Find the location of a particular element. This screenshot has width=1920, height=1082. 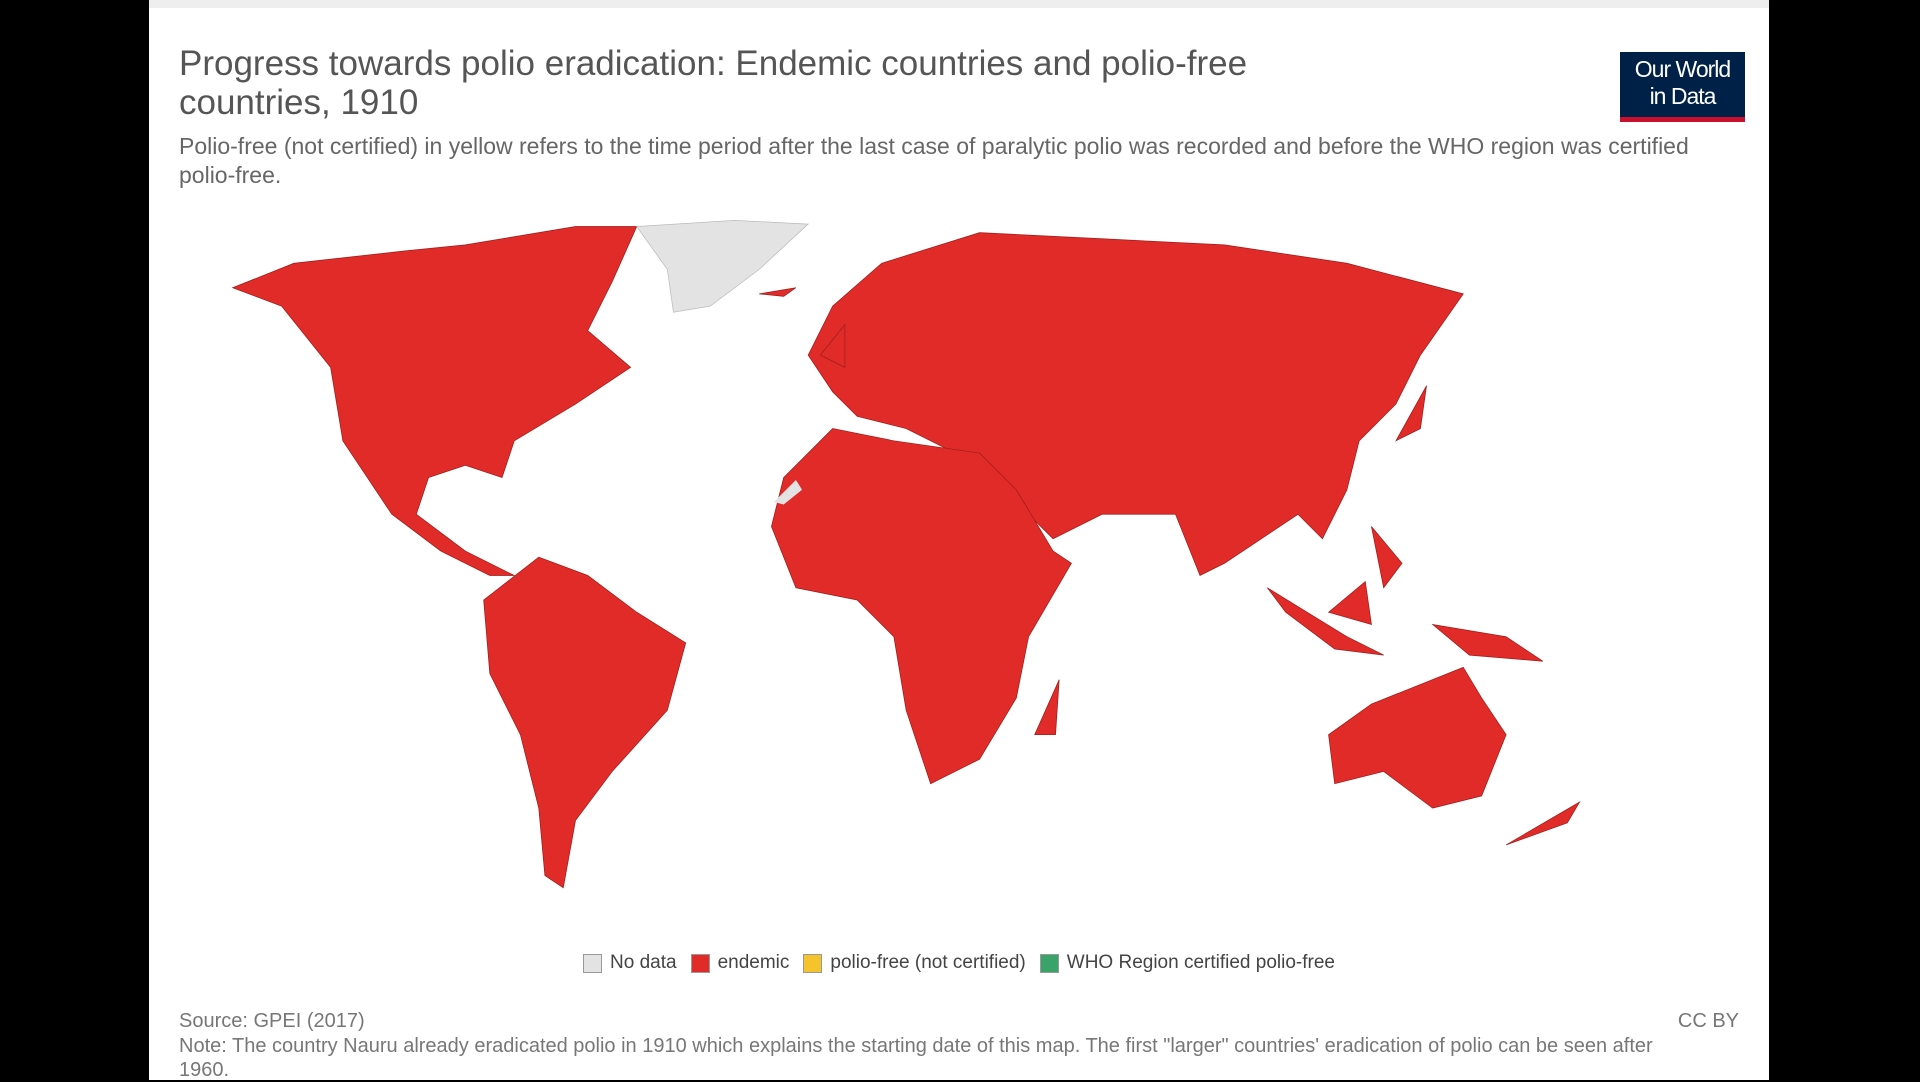

legend-item: polio-free (not certified) is located at coordinates (914, 963).